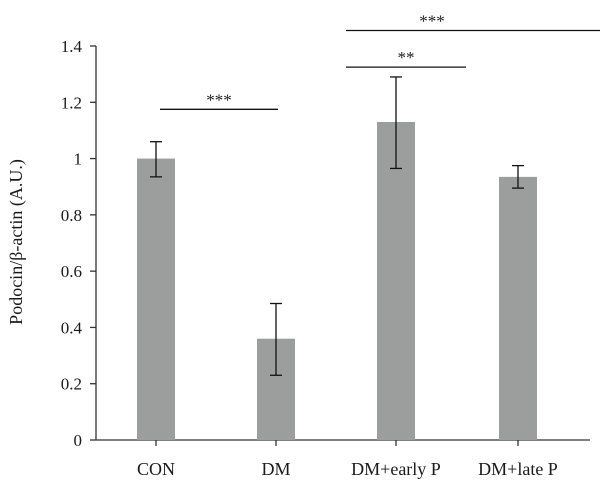 This screenshot has width=600, height=484. I want to click on y-axis-label: Podocin/β-actin (A.U.), so click(16, 242).